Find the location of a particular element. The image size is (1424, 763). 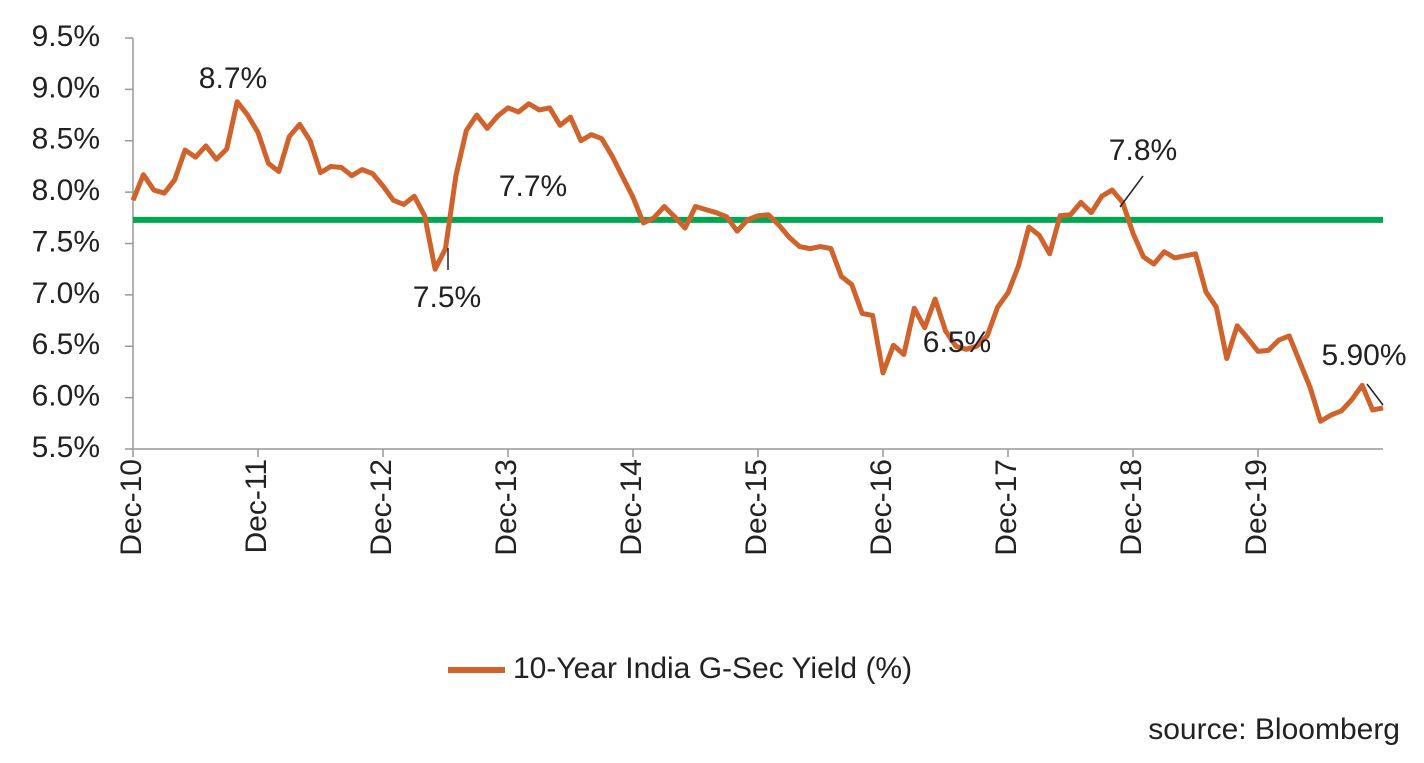

y-tick-label: 9.5% is located at coordinates (66, 36).